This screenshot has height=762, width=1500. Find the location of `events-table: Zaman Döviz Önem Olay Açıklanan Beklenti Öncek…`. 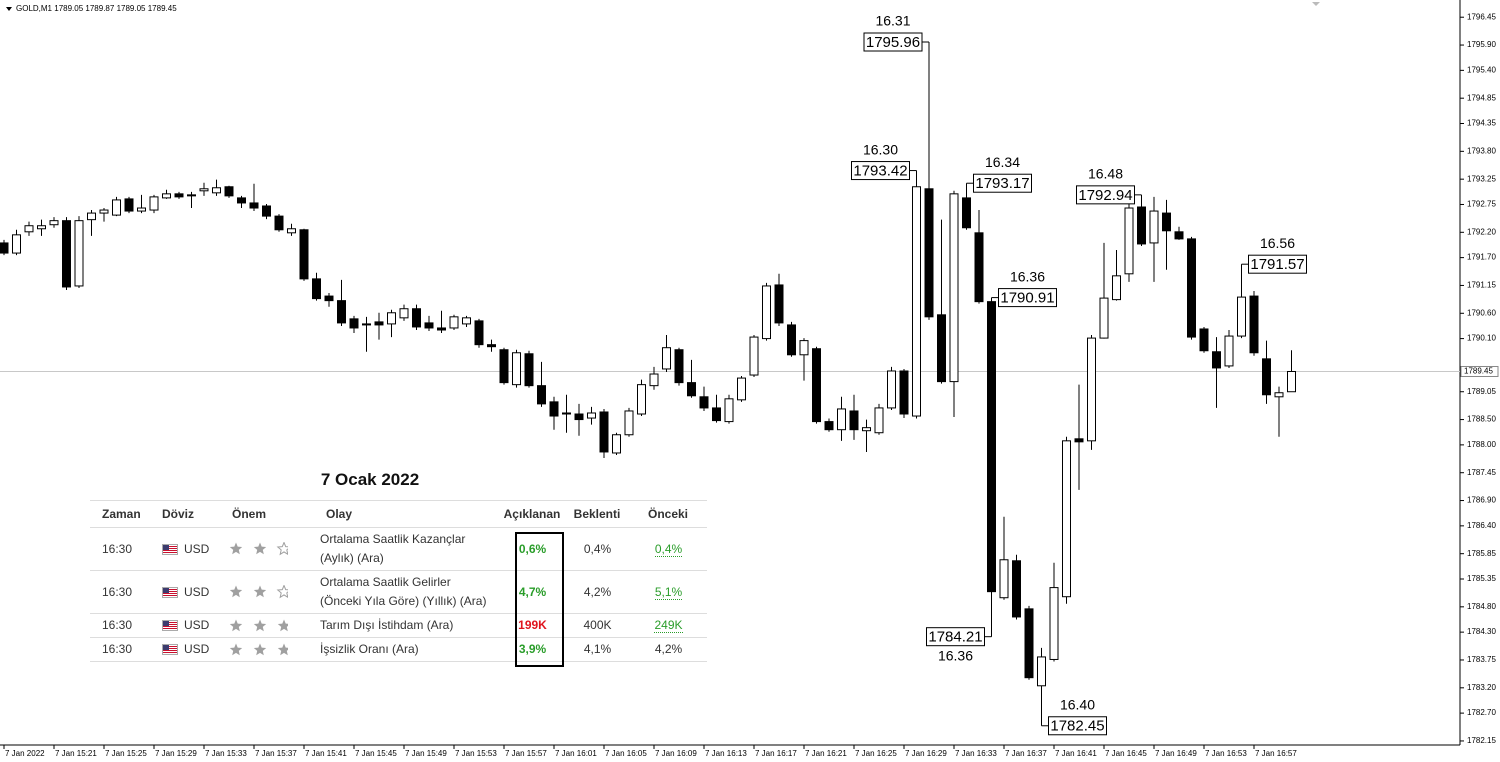

events-table: Zaman Döviz Önem Olay Açıklanan Beklenti Öncek… is located at coordinates (398, 581).